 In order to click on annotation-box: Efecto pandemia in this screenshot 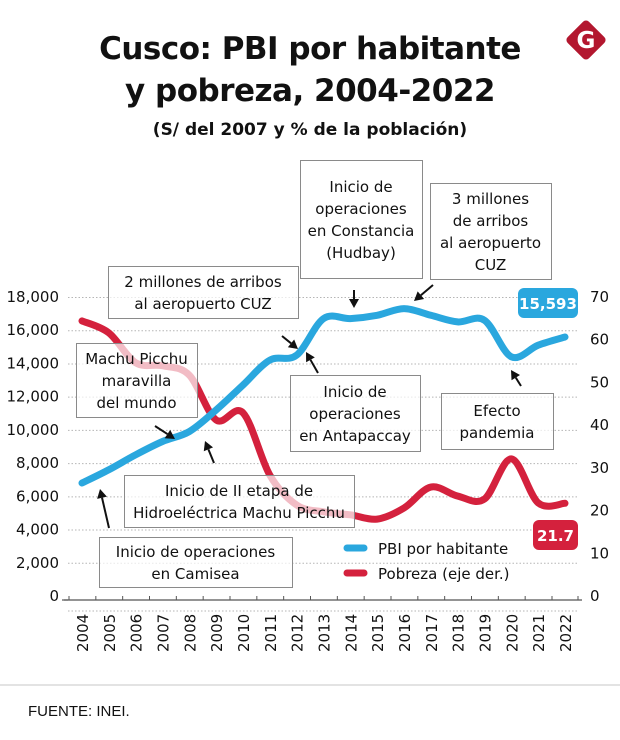, I will do `click(497, 410)`.